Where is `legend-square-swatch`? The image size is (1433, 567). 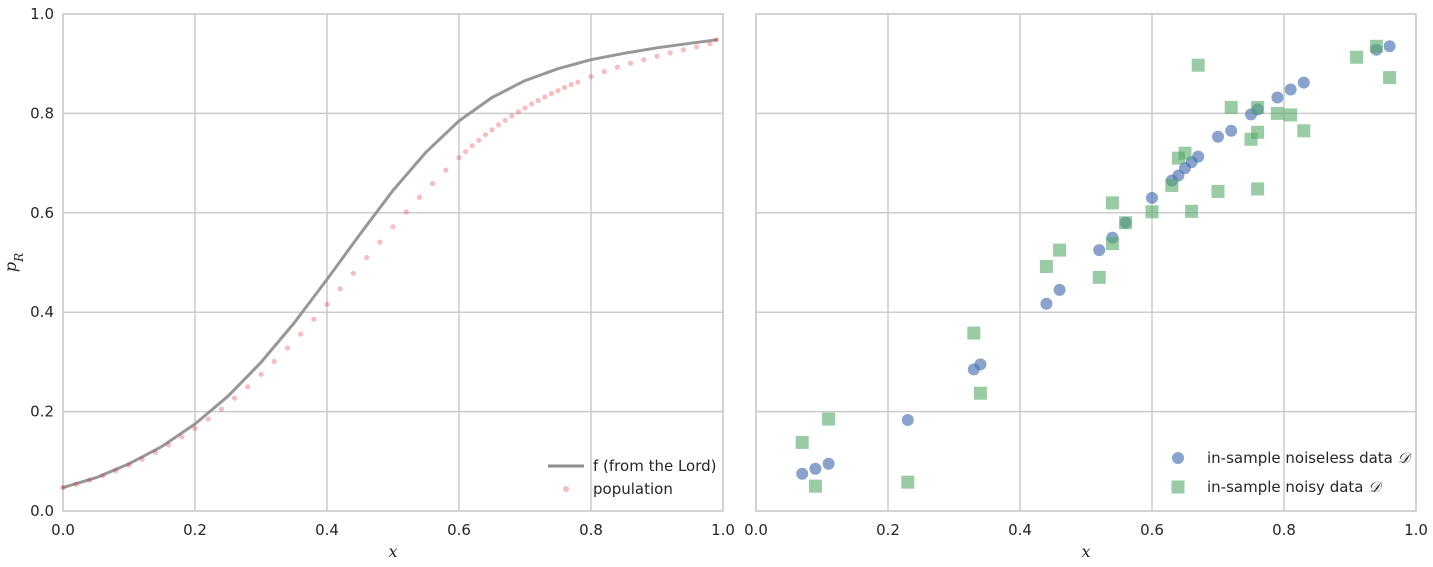
legend-square-swatch is located at coordinates (1178, 487).